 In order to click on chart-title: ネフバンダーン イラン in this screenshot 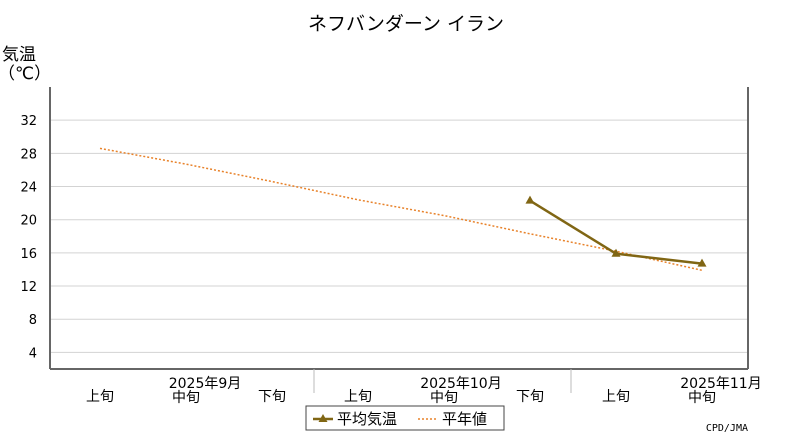, I will do `click(406, 24)`.